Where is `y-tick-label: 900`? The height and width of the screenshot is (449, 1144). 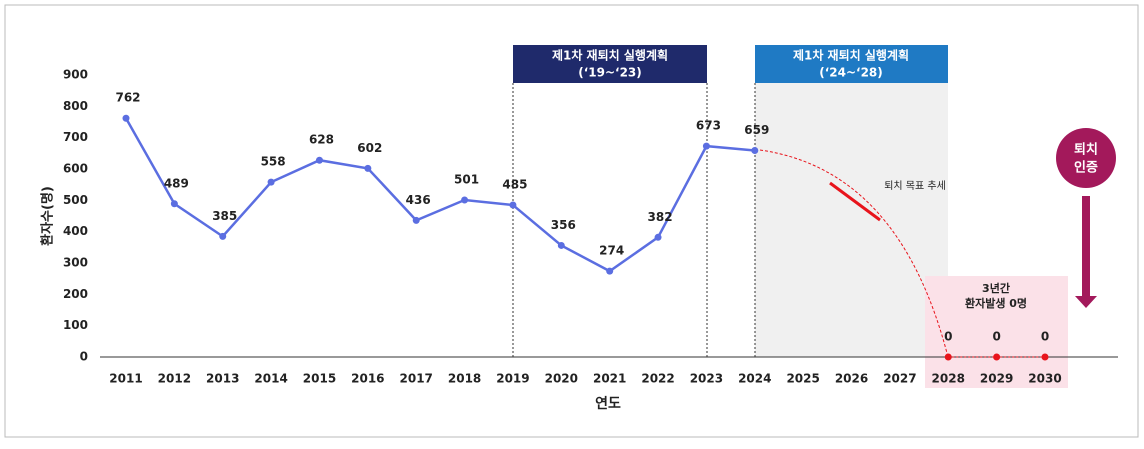 y-tick-label: 900 is located at coordinates (75, 75).